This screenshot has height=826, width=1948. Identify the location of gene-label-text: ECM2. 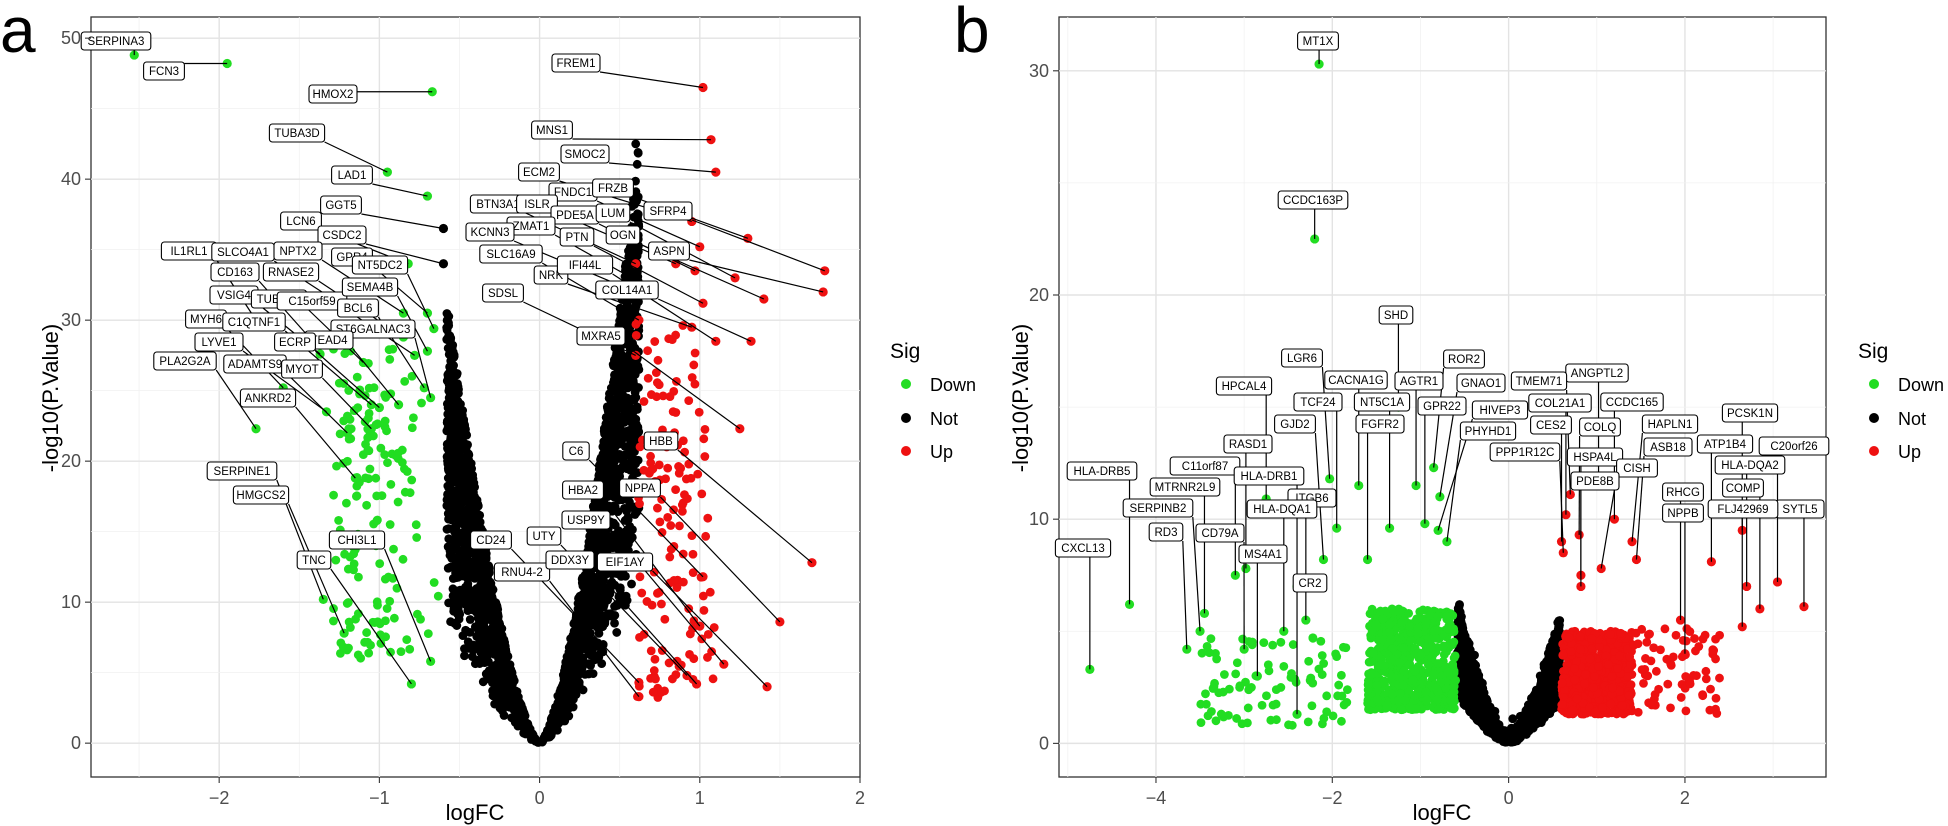
(539, 173).